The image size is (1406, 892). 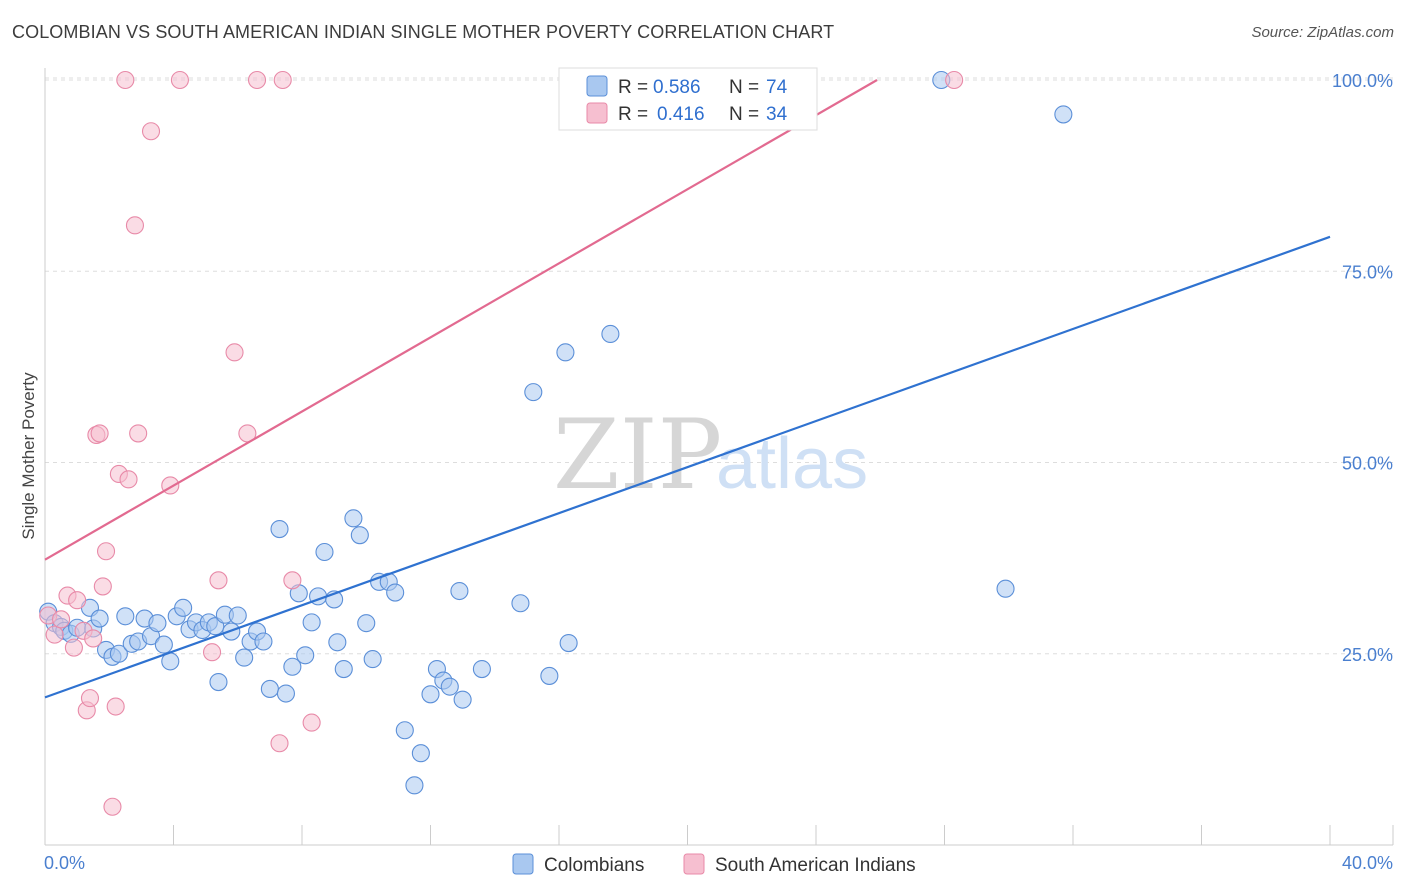 I want to click on legend-r-label-2: R =, so click(x=633, y=114).